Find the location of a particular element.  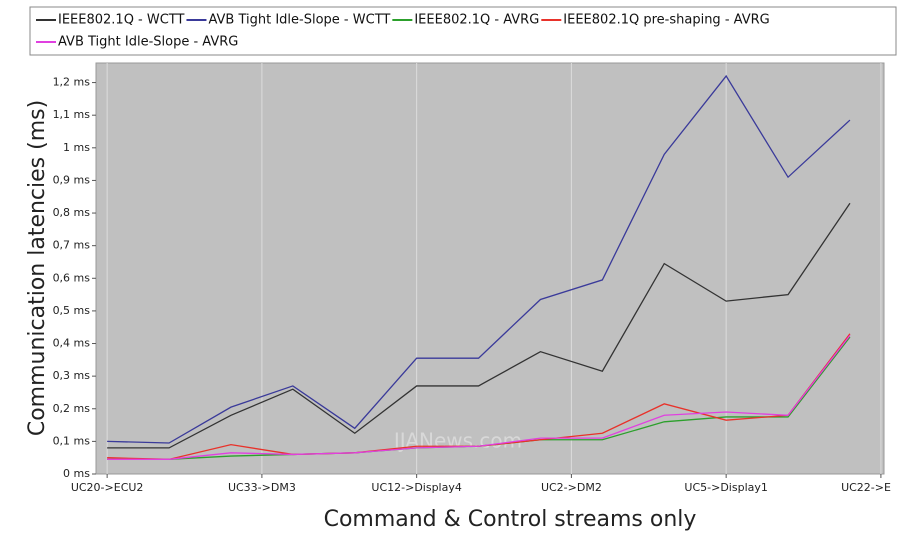

x-tick-label: UC5->Display1 is located at coordinates (725, 487).